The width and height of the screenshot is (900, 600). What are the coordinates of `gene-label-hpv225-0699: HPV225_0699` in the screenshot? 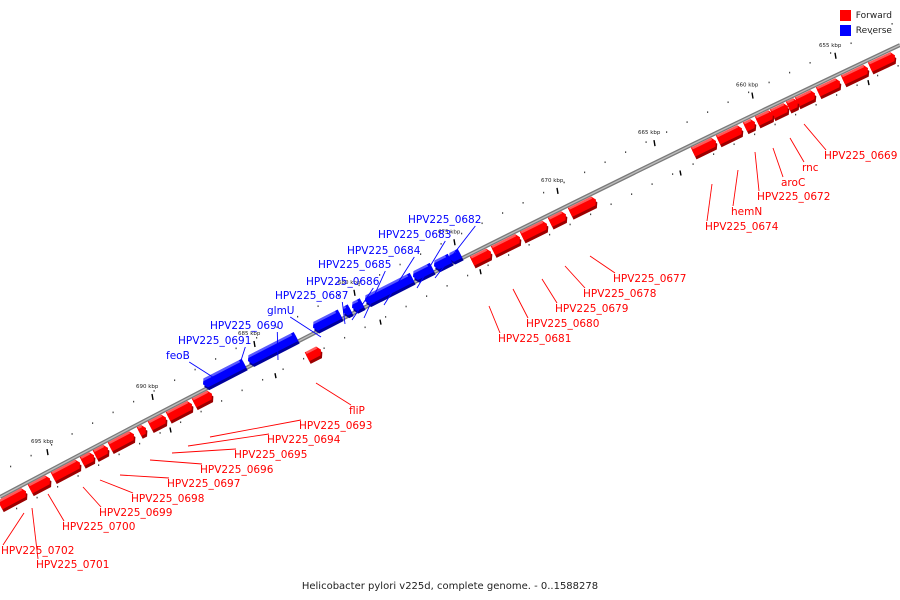 It's located at (135, 513).